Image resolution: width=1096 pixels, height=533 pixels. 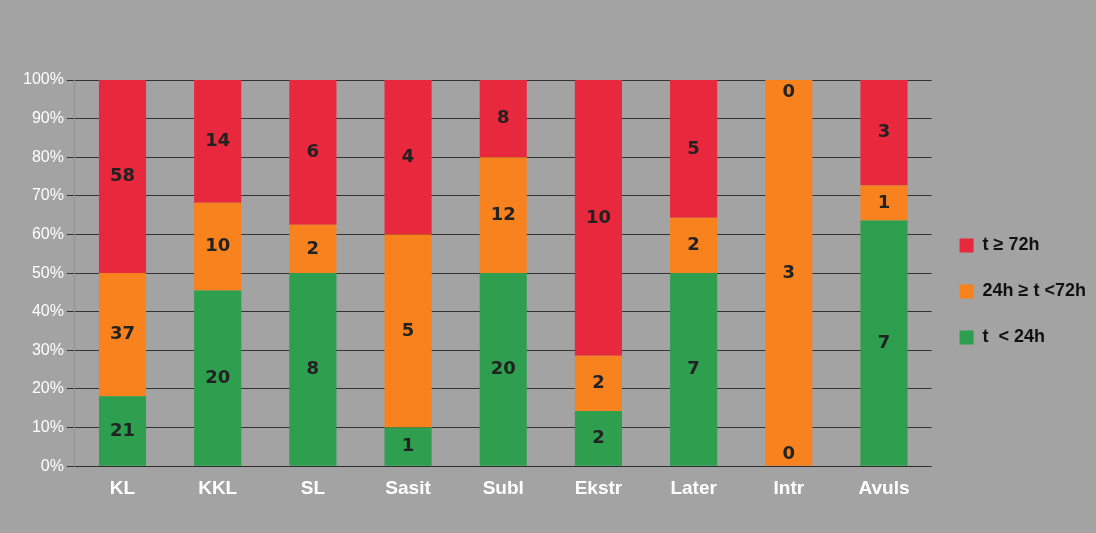 What do you see at coordinates (47, 195) in the screenshot?
I see `y-tick-label: 70%` at bounding box center [47, 195].